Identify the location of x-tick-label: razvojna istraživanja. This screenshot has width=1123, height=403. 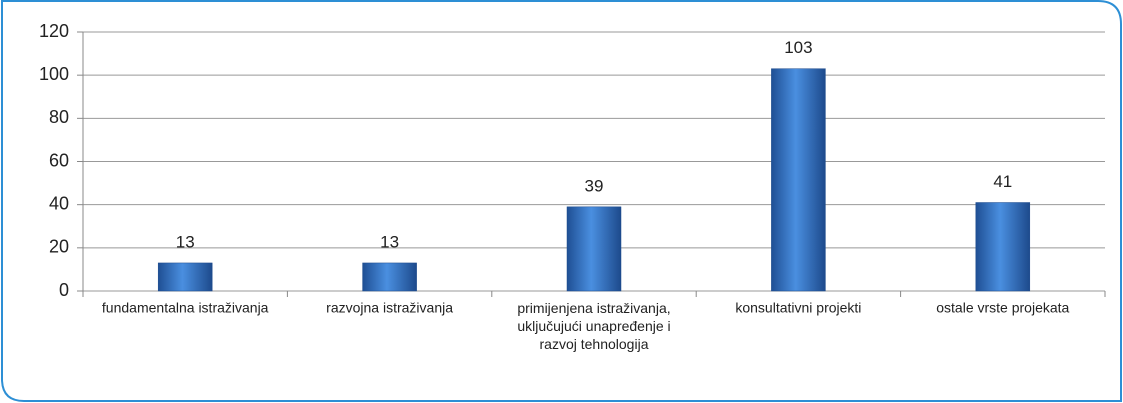
(389, 308).